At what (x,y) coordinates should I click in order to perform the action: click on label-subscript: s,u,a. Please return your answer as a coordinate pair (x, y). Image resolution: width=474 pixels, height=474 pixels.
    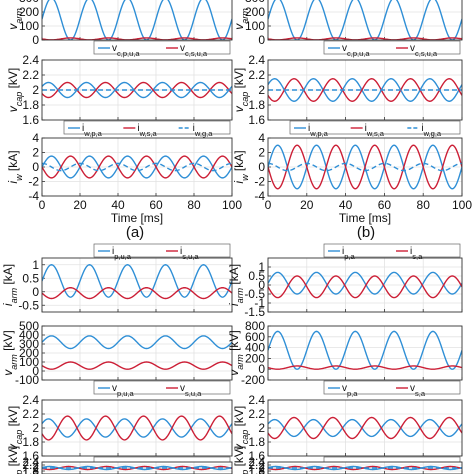
    Looking at the image, I should click on (193, 393).